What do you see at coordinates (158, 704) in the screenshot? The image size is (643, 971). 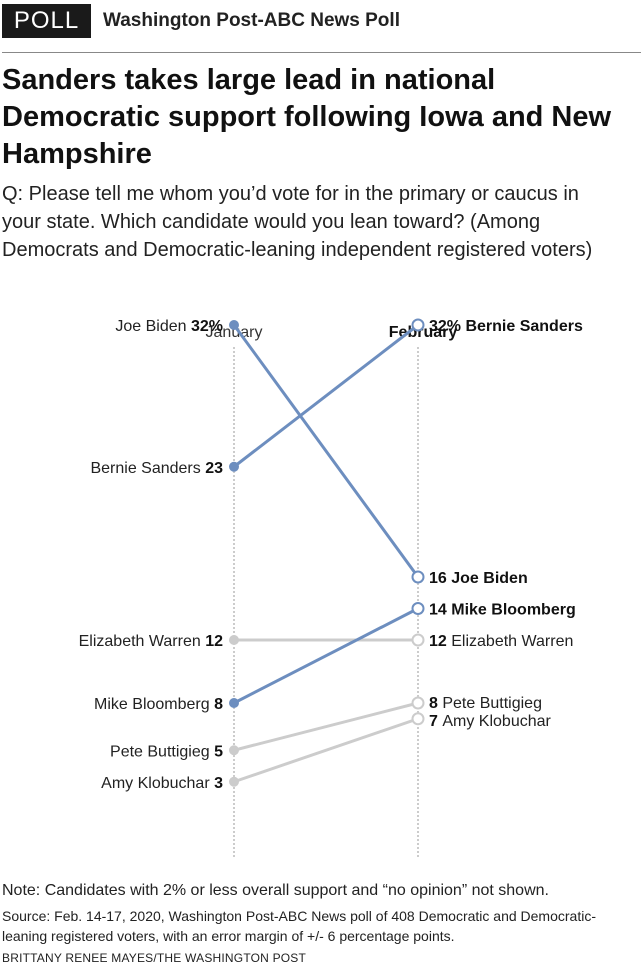 I see `mike-bloomberg-january-label: Mike Bloomberg 8` at bounding box center [158, 704].